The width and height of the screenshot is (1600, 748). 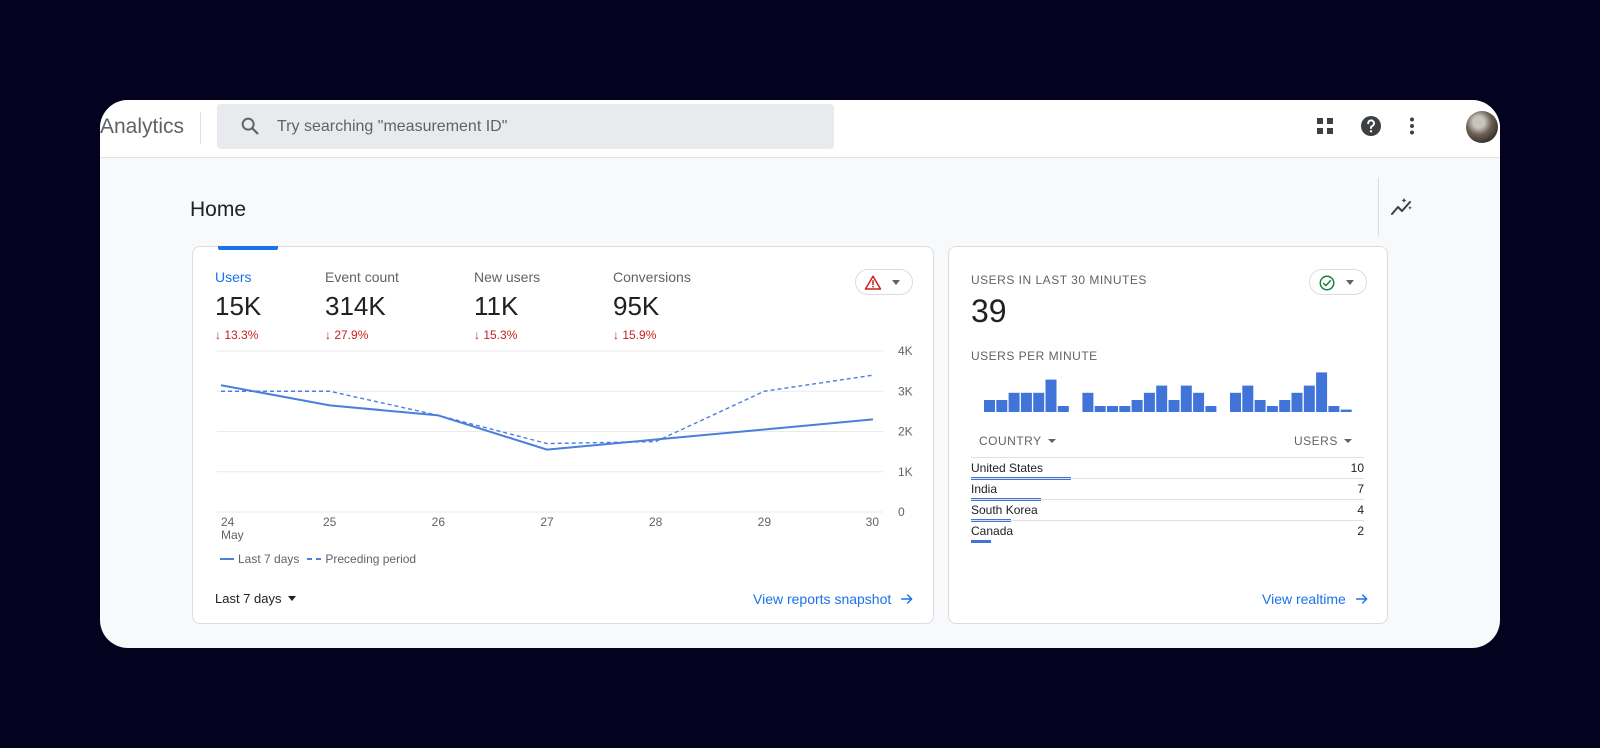 I want to click on search-input, so click(x=547, y=126).